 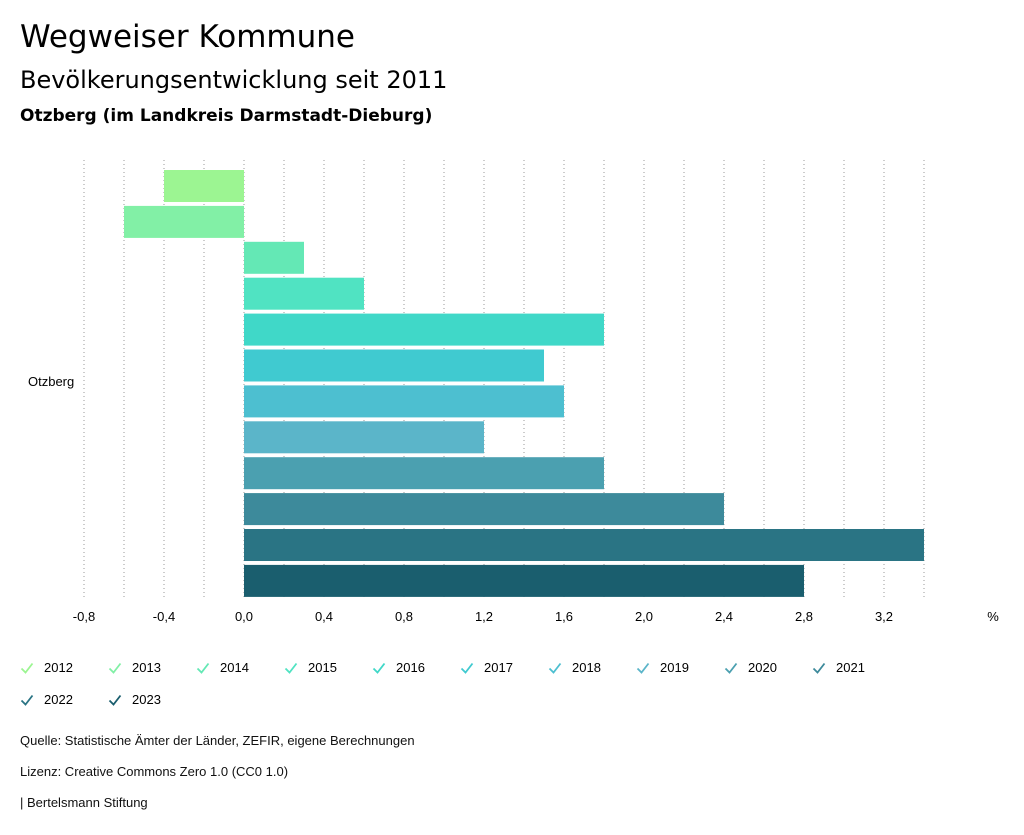 What do you see at coordinates (244, 616) in the screenshot?
I see `x-tick-label: 0,0` at bounding box center [244, 616].